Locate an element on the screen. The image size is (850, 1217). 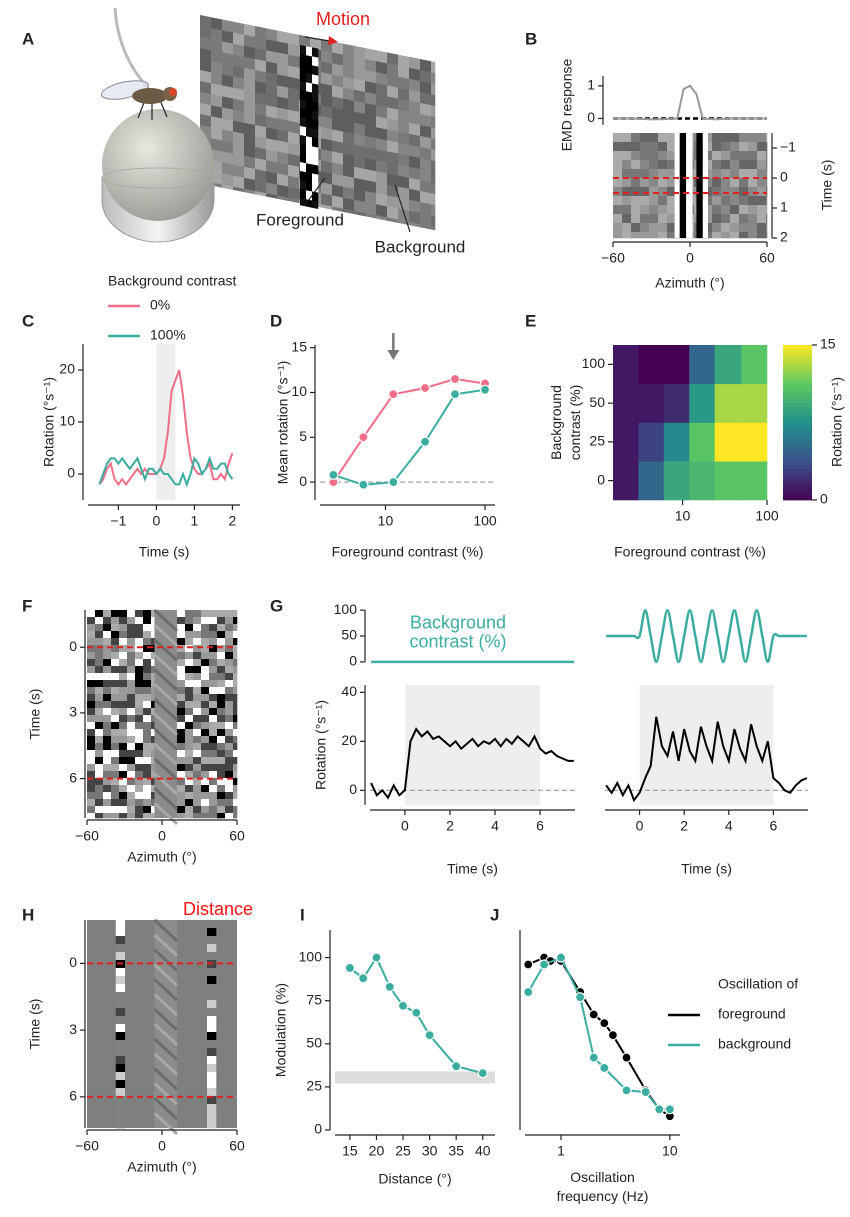
y-axis-label: contrast (%) is located at coordinates (575, 422).